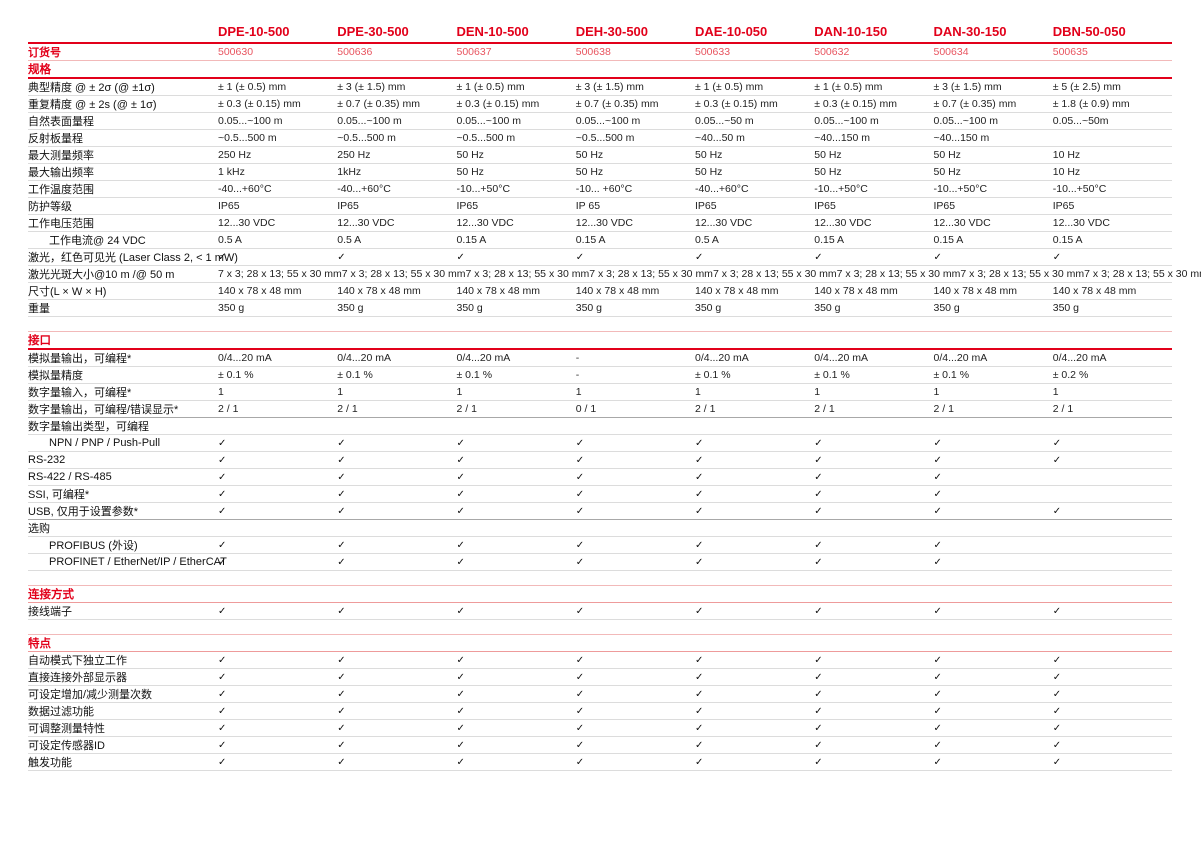 This screenshot has height=849, width=1201. Describe the element at coordinates (80, 393) in the screenshot. I see `row-label: 数字量输入，可编程*` at that location.